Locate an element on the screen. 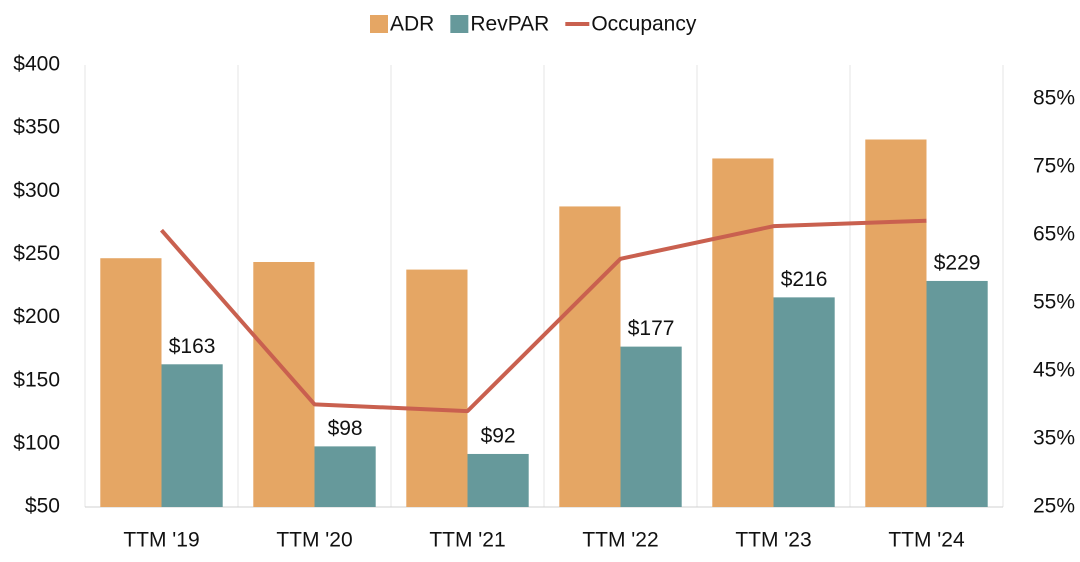  x-tick-label: TTM '23 is located at coordinates (773, 540).